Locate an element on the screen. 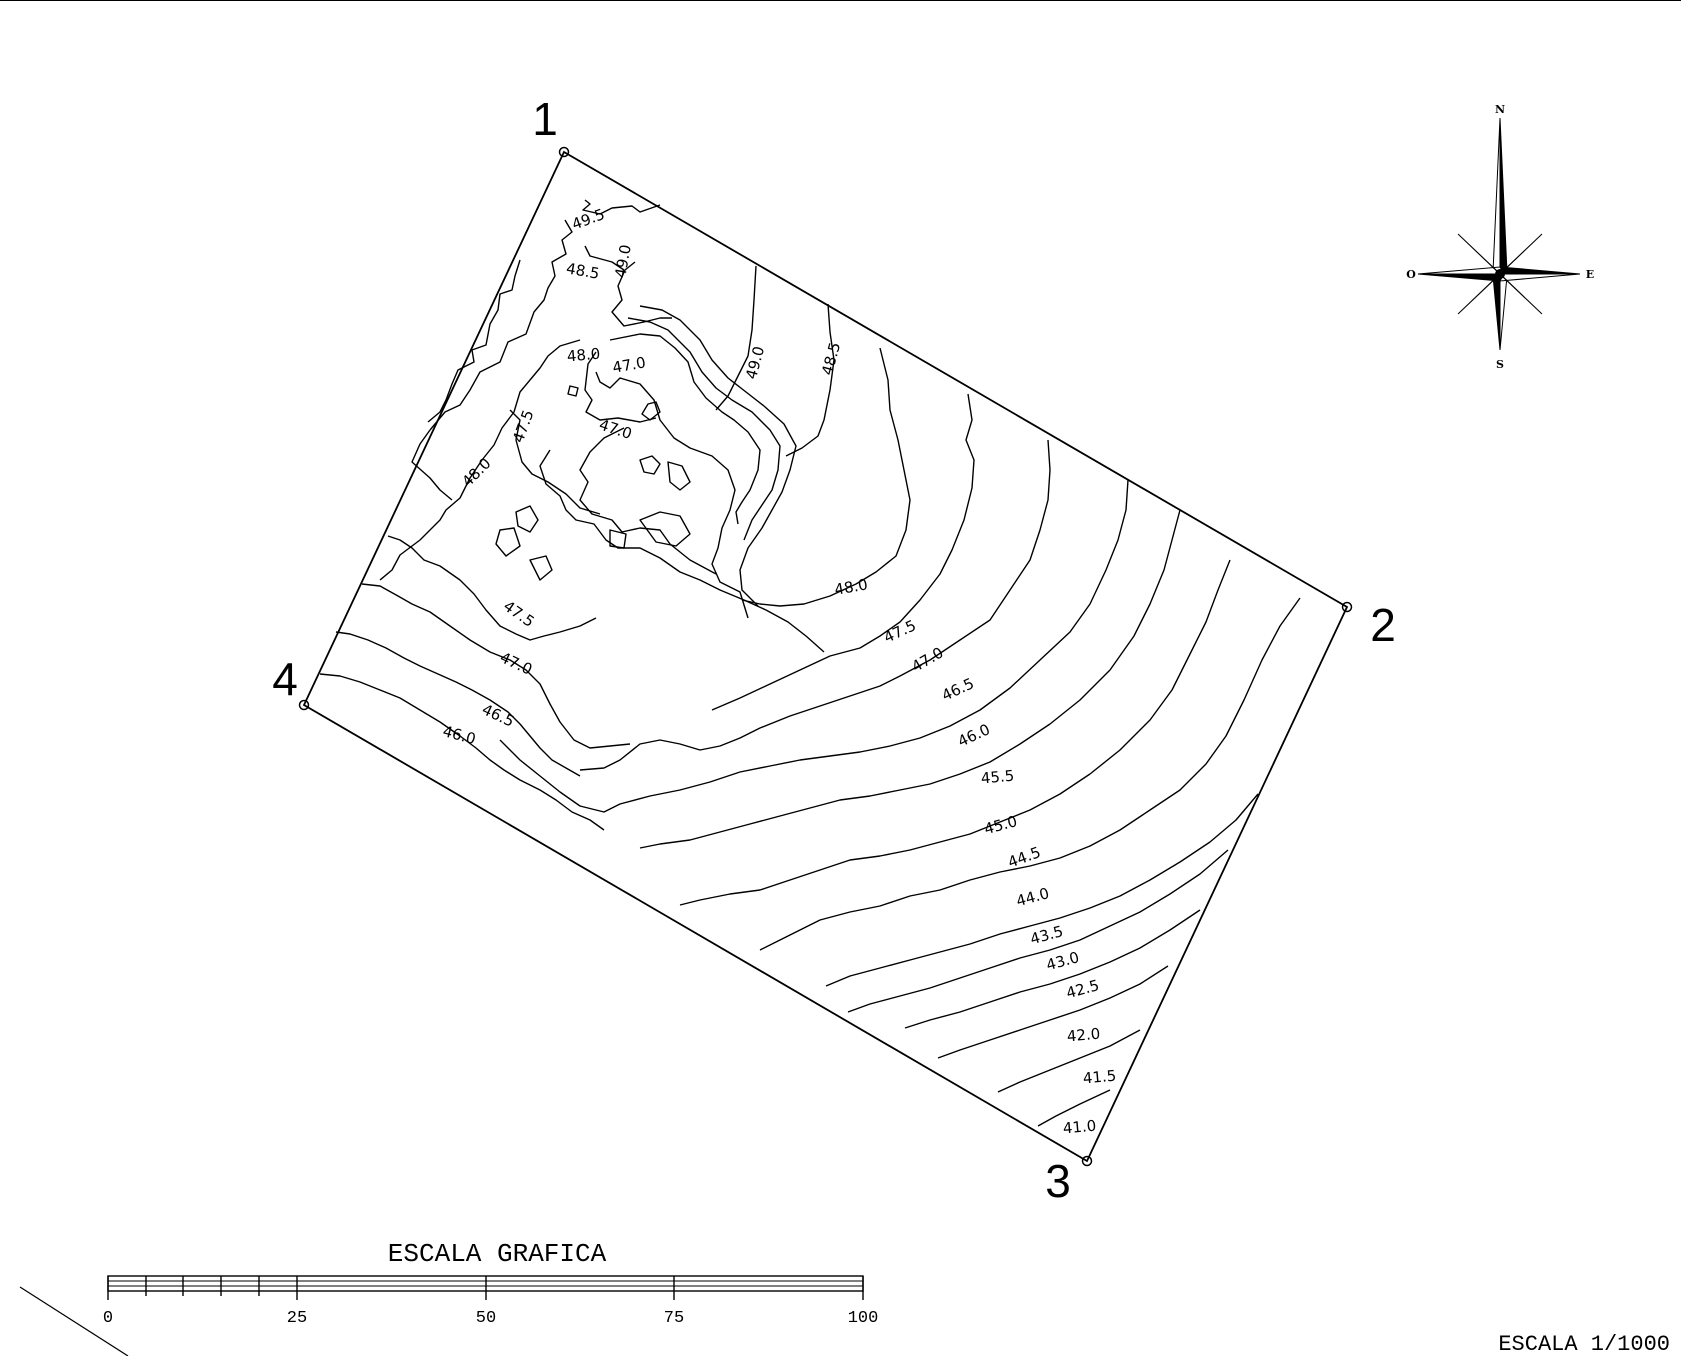 The height and width of the screenshot is (1356, 1681). scale-tick-label: 0 is located at coordinates (108, 1318).